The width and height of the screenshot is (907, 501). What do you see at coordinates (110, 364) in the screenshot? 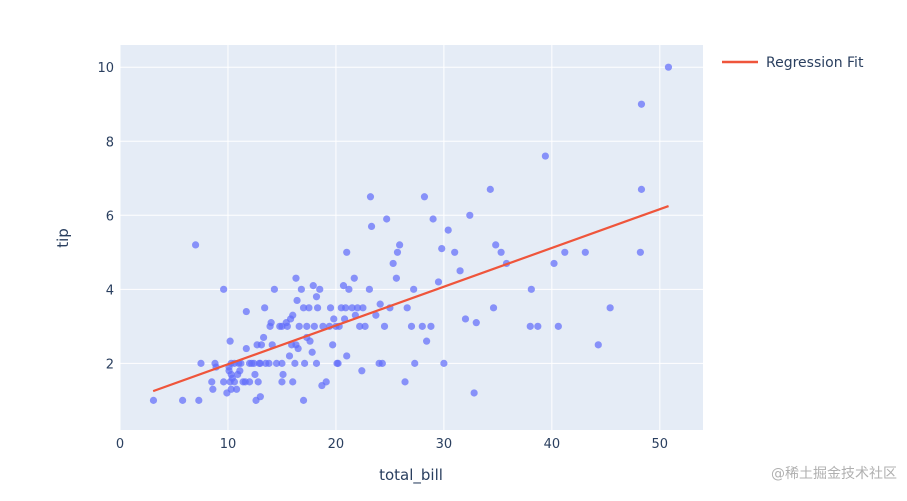
I see `y-tick-label: 2` at bounding box center [110, 364].